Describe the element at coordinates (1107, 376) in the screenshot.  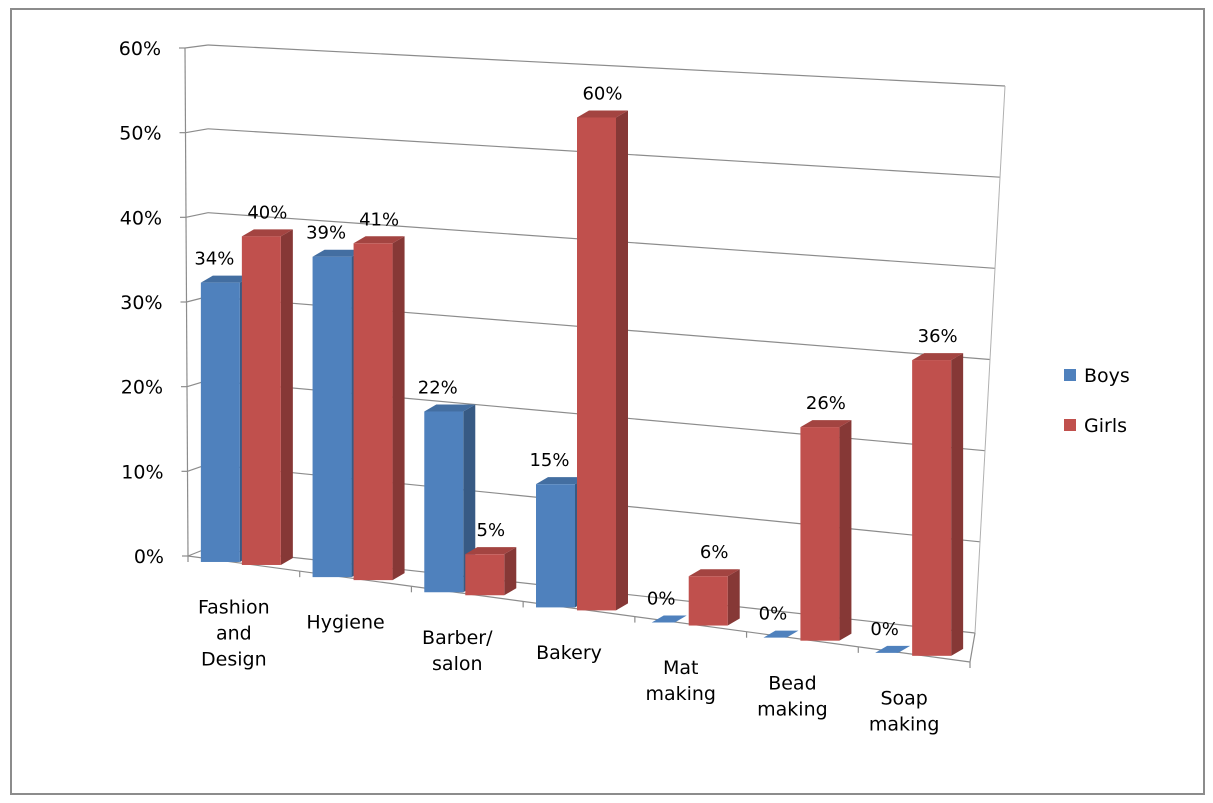
I see `legend-label-boys: Boys` at that location.